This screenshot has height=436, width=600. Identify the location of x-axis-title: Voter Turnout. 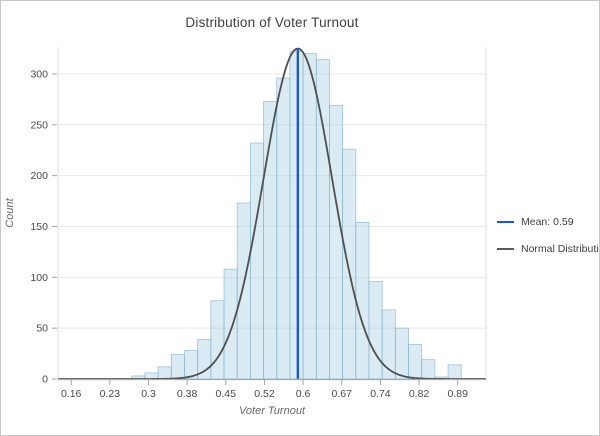
(272, 411).